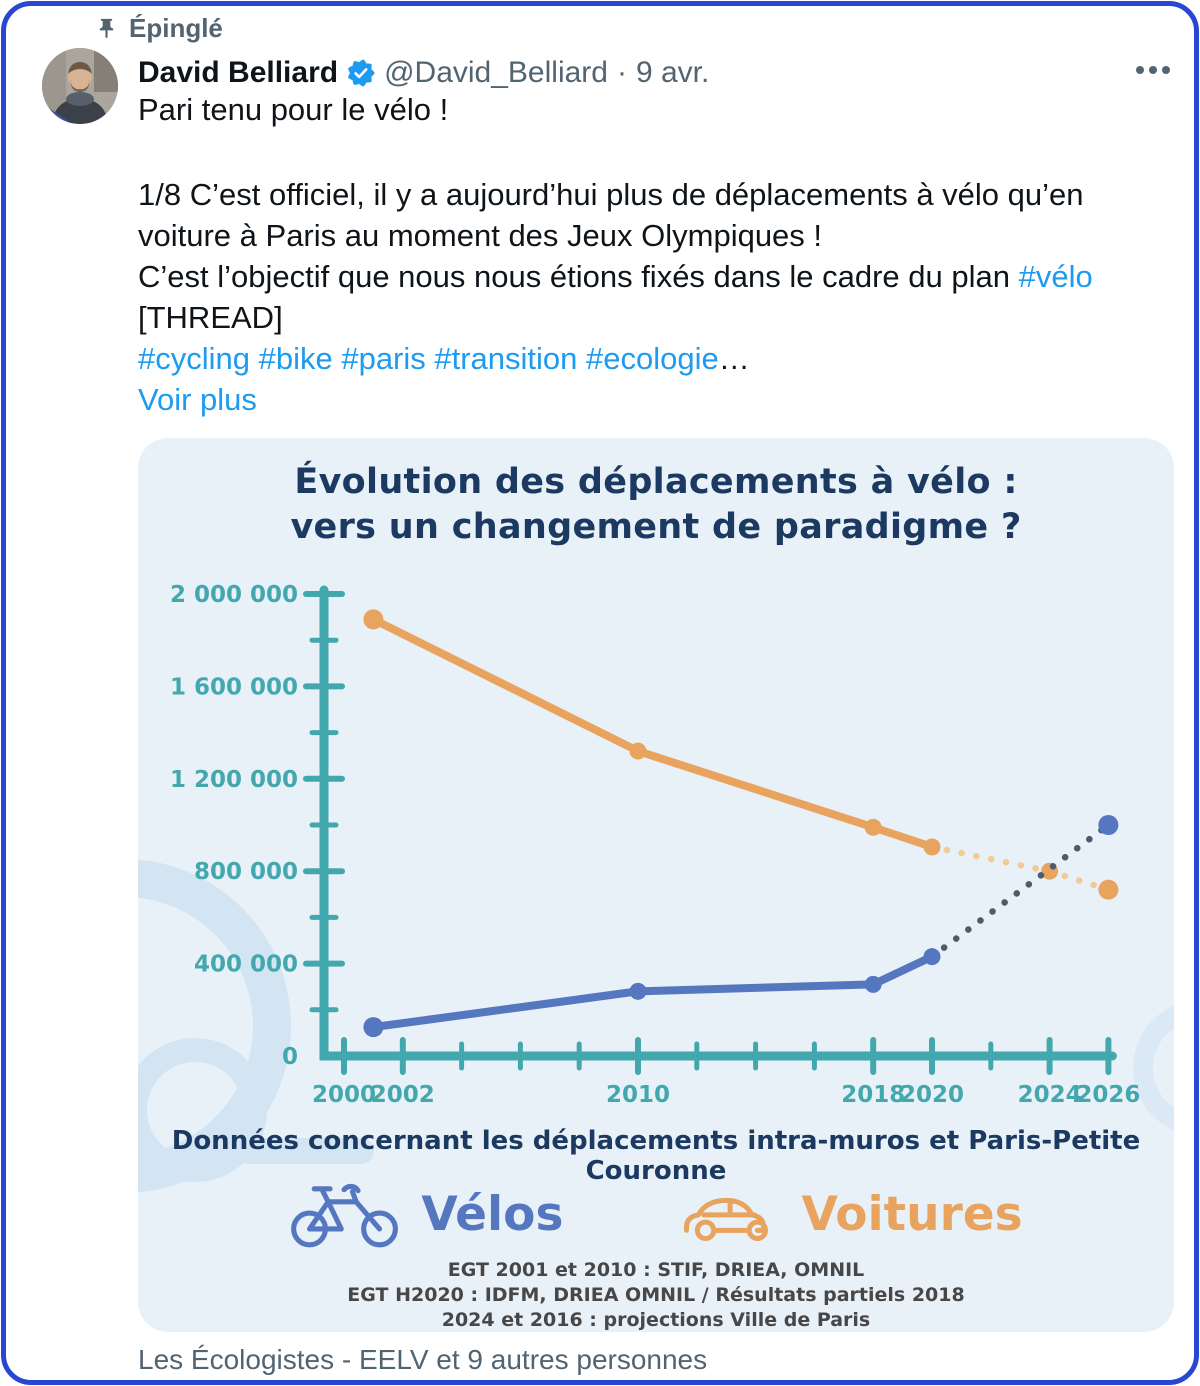 The width and height of the screenshot is (1200, 1386). I want to click on more-button, so click(1153, 70).